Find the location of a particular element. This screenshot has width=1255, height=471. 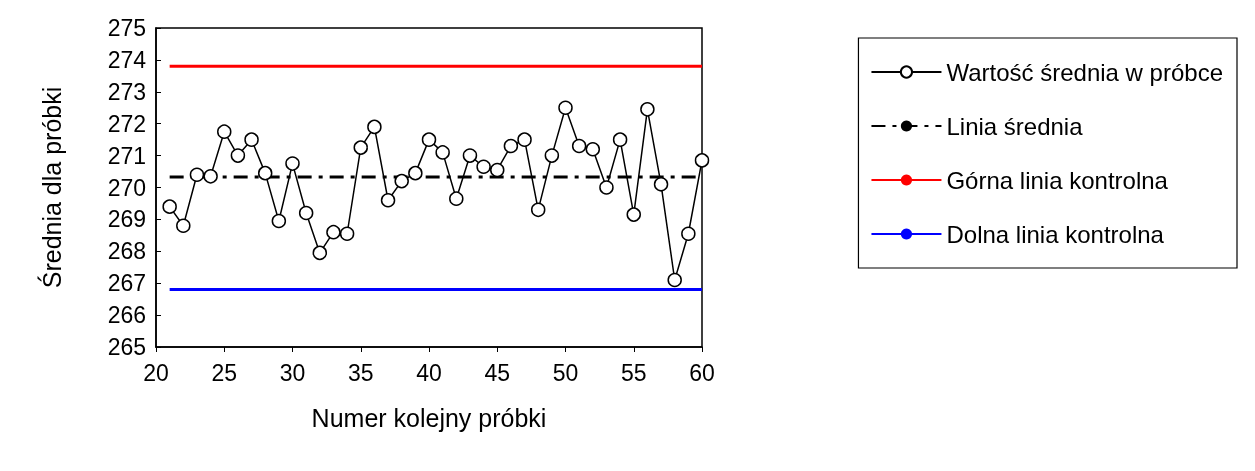

y-tick-label: 275 is located at coordinates (126, 28).